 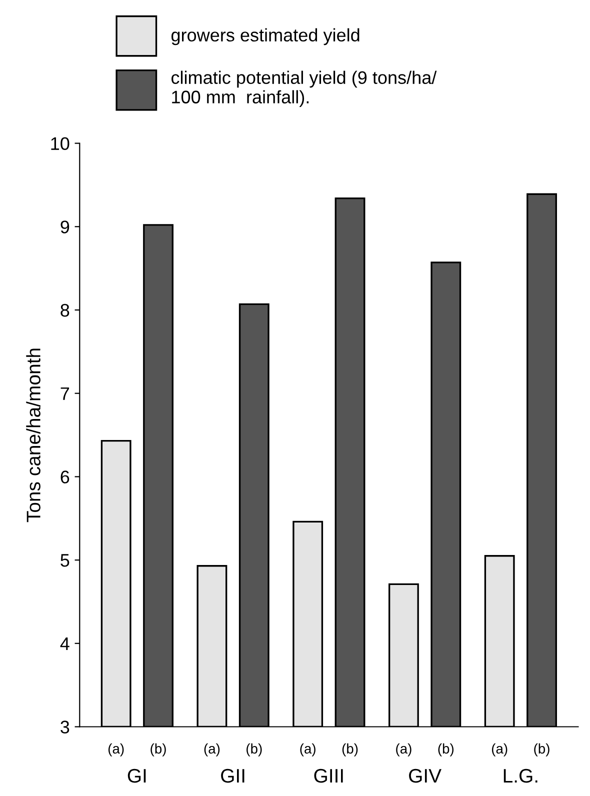 I want to click on y-tick-label: 10, so click(x=60, y=143).